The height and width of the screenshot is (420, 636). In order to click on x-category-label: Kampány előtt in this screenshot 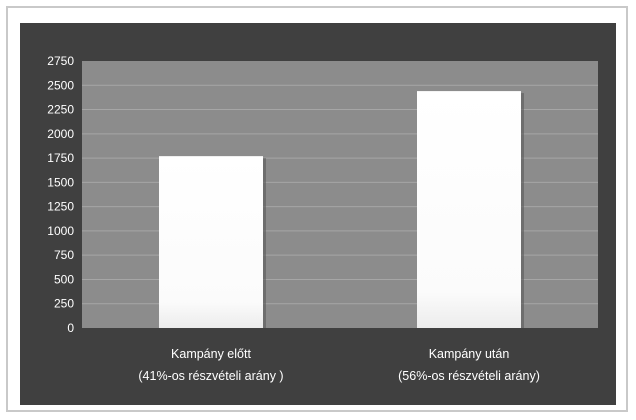, I will do `click(211, 354)`.